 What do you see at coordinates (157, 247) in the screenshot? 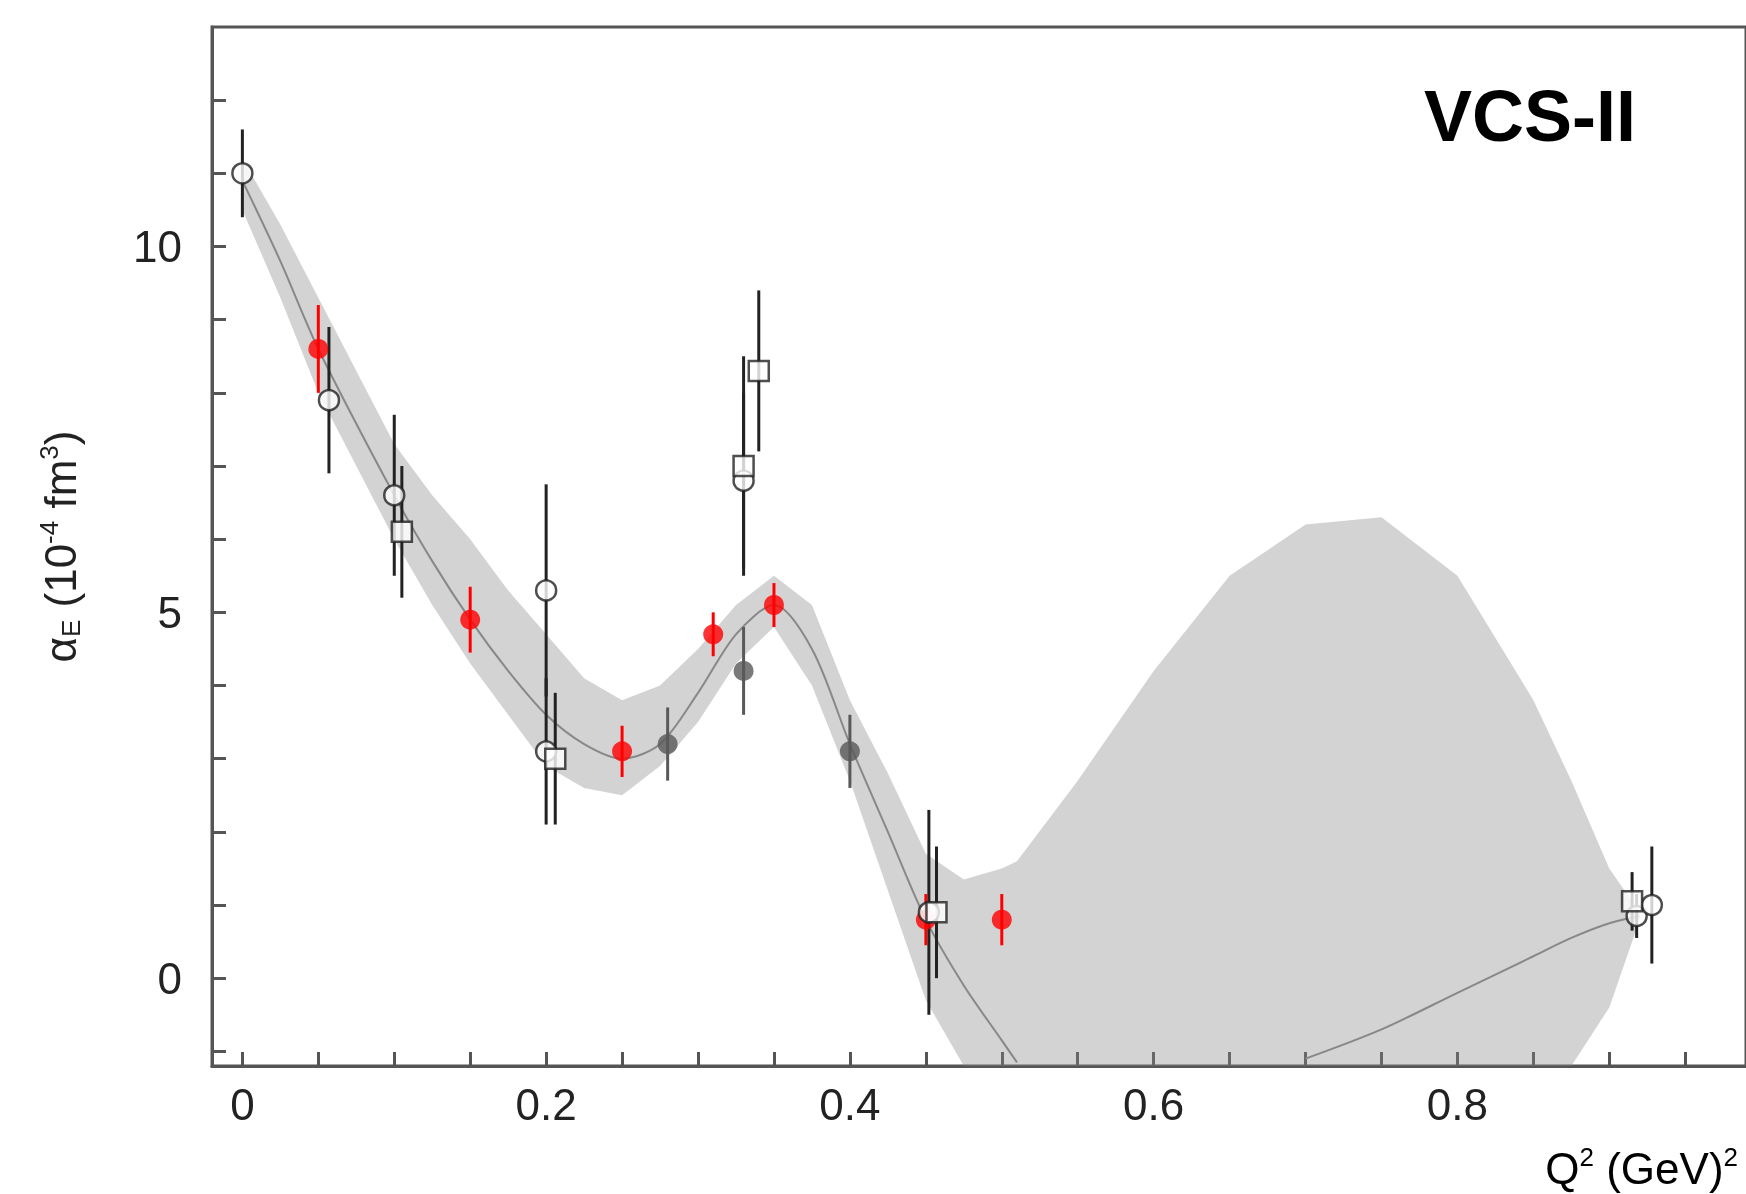
I see `y-tick-label: 10` at bounding box center [157, 247].